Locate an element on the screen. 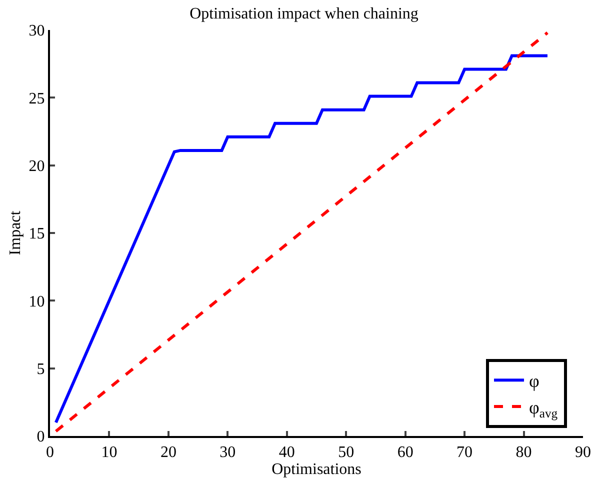  x-tick-label: 60 is located at coordinates (405, 453).